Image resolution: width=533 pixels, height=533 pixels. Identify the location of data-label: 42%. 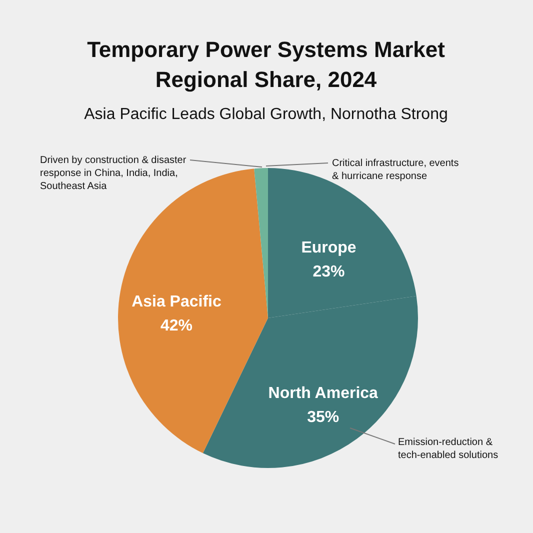
(176, 326).